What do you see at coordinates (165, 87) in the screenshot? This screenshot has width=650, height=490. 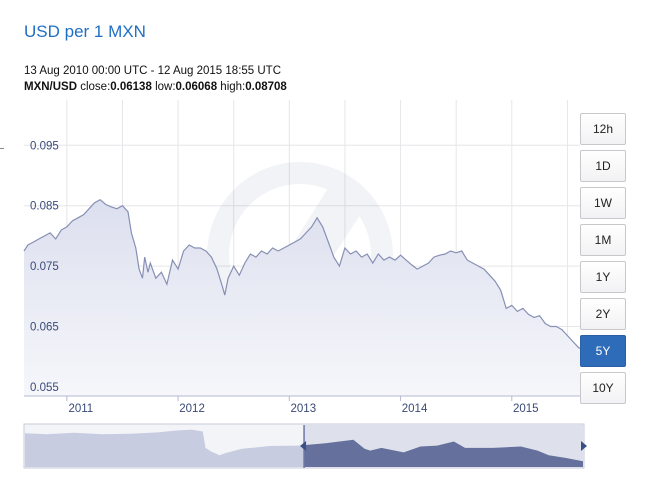 I see `low-label: low:` at bounding box center [165, 87].